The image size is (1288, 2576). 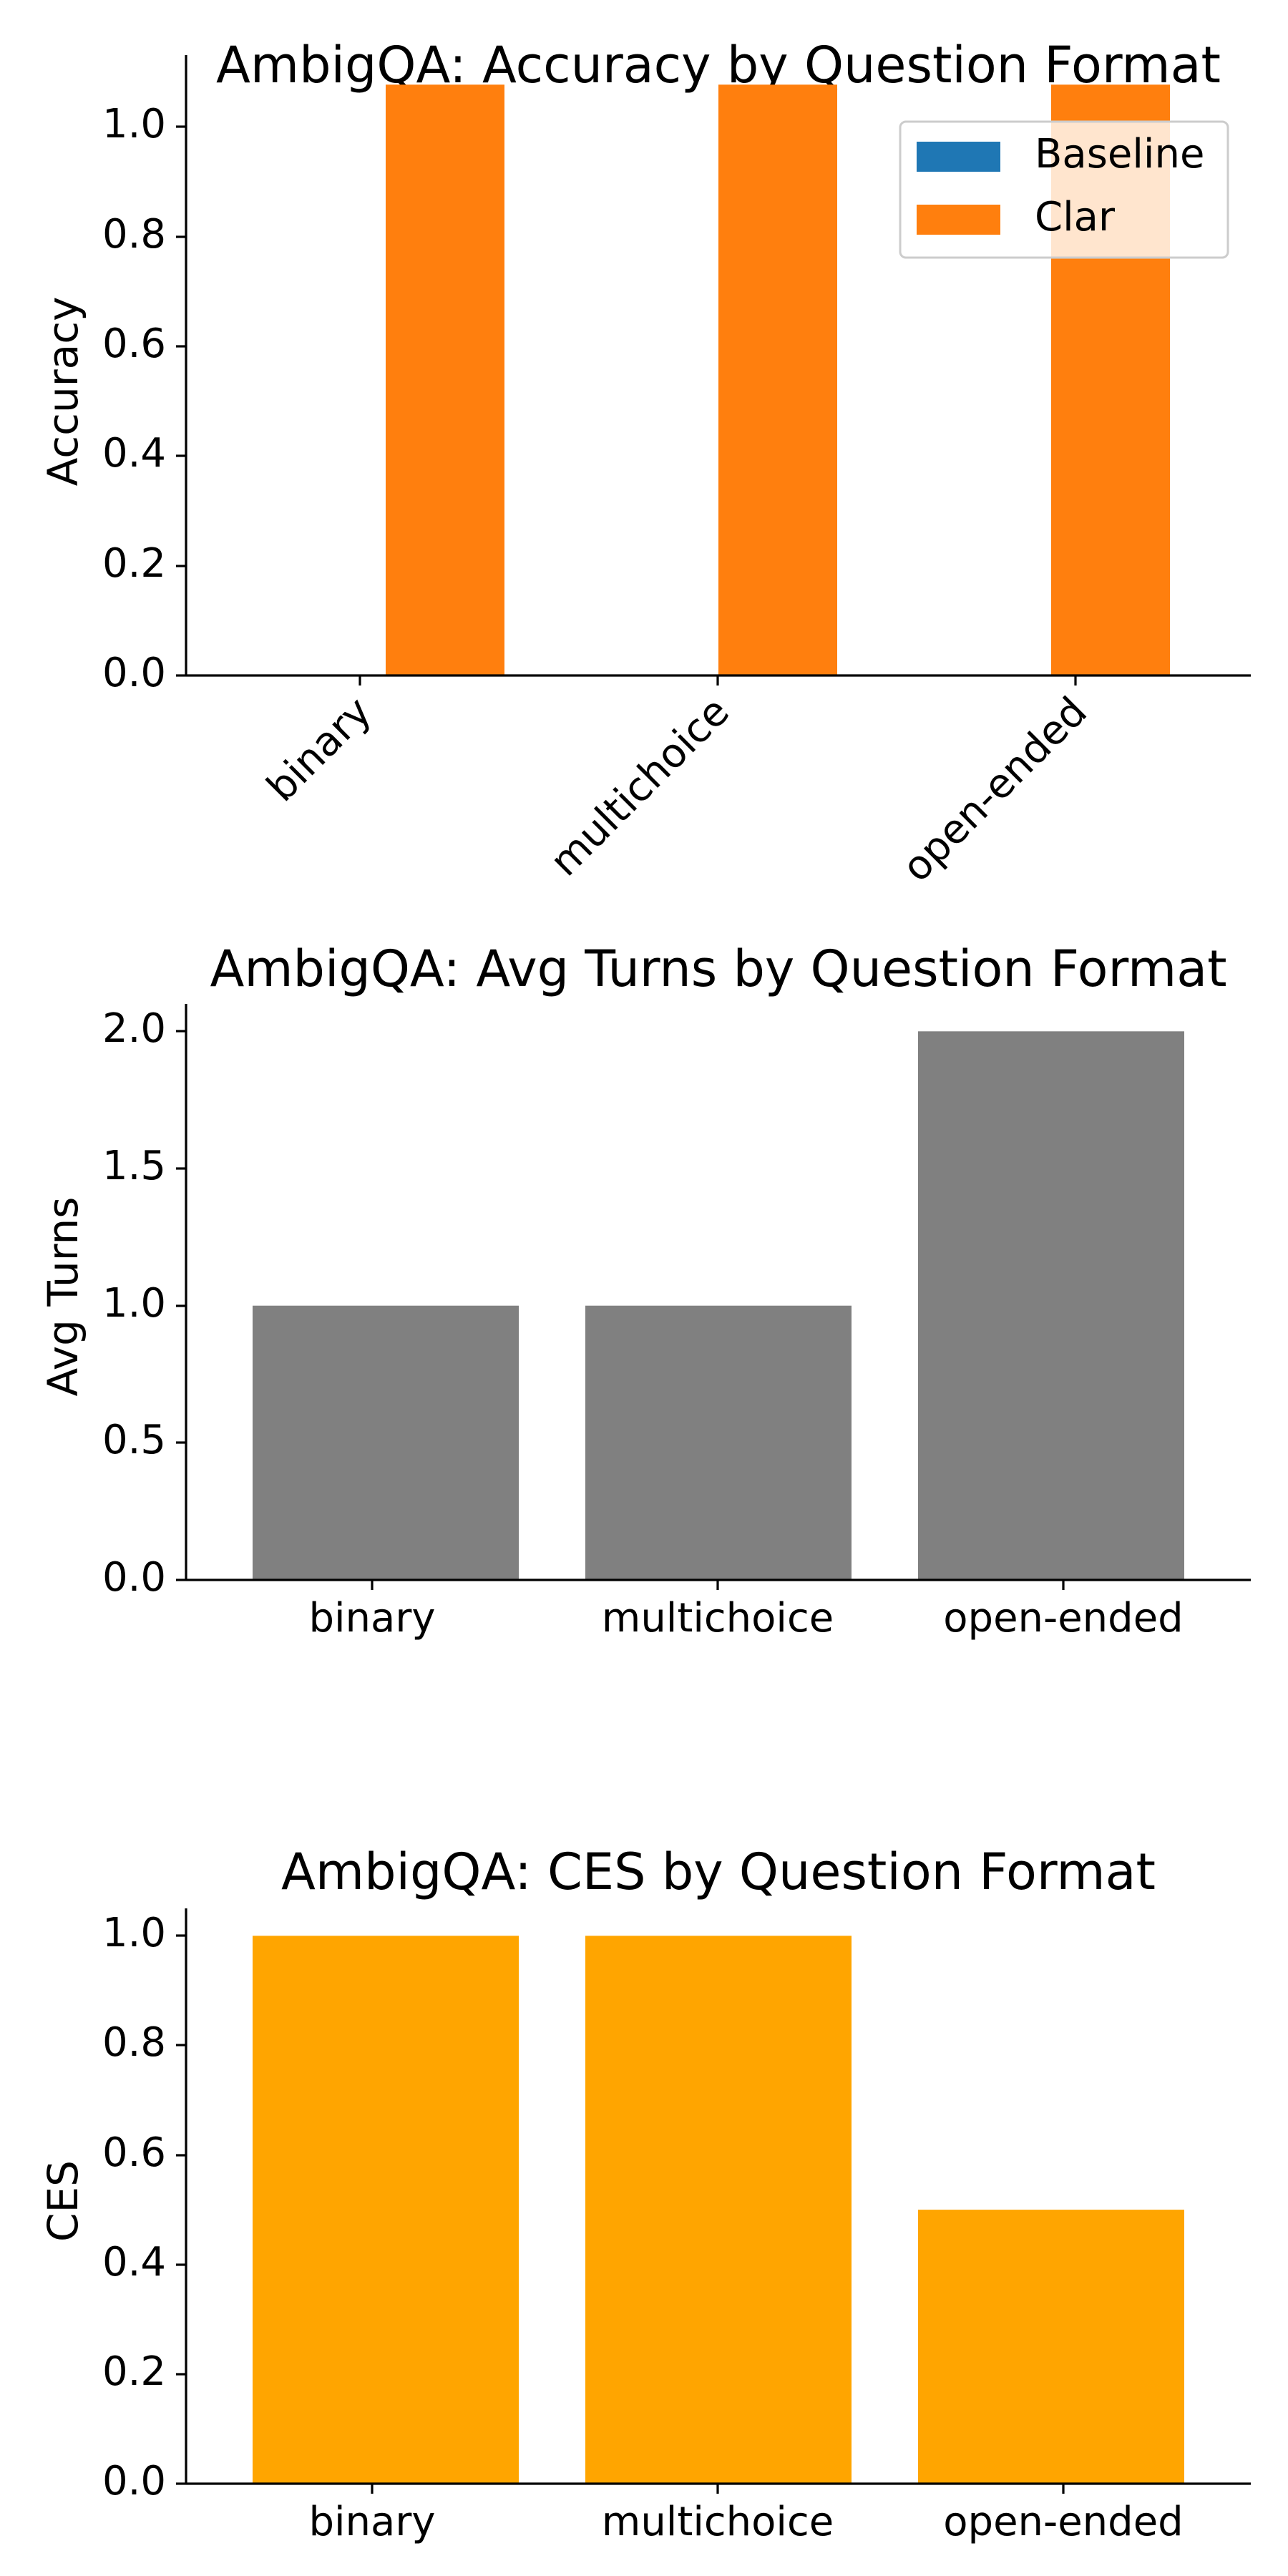 I want to click on ces-y-tick-label: 1.0, so click(x=134, y=1933).